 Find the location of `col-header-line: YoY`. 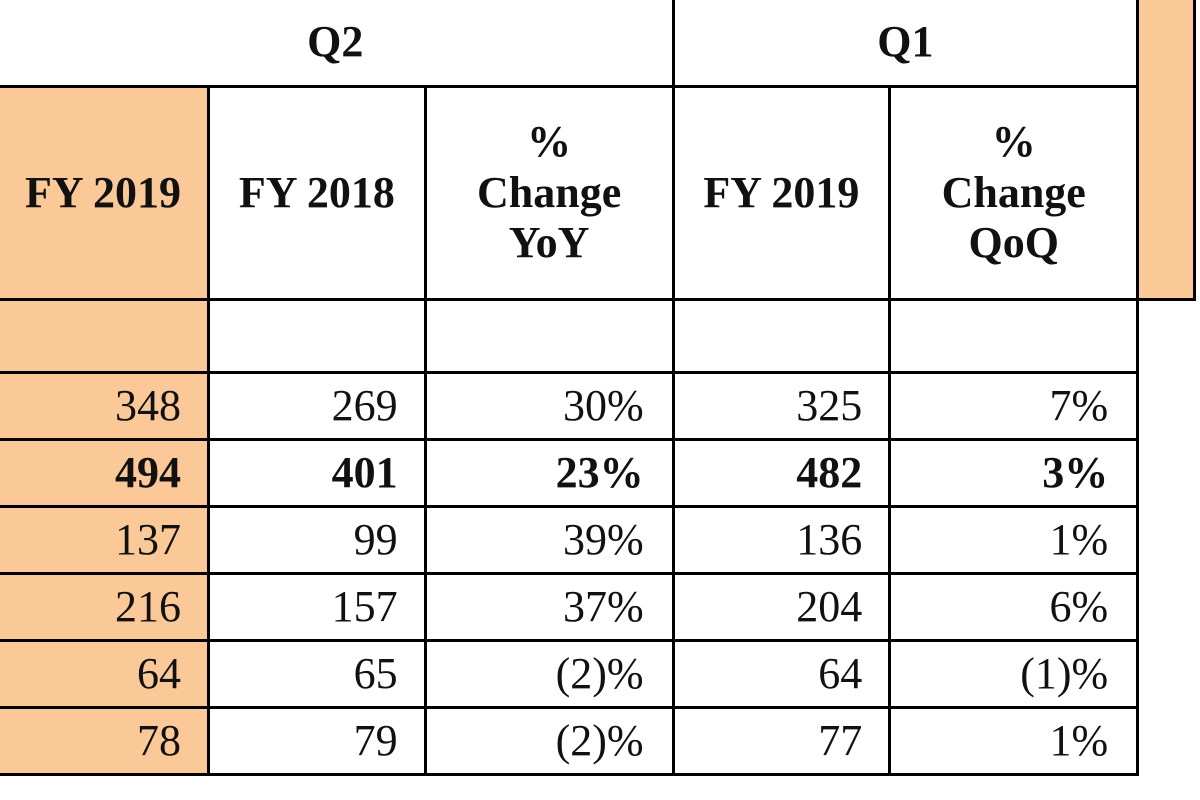

col-header-line: YoY is located at coordinates (549, 243).